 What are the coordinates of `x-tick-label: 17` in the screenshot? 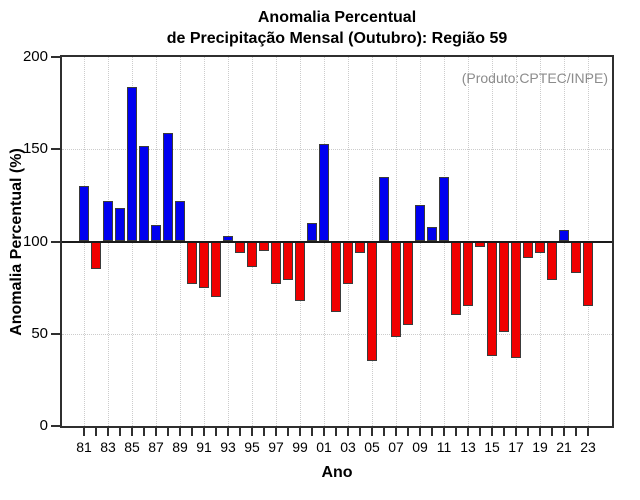 It's located at (516, 447).